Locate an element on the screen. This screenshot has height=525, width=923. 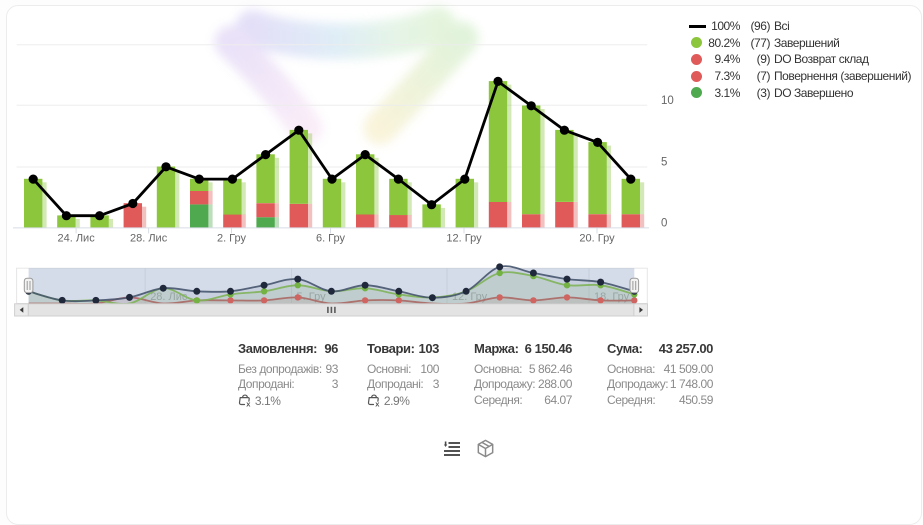
svg-text: 5. Гру is located at coordinates (312, 297).